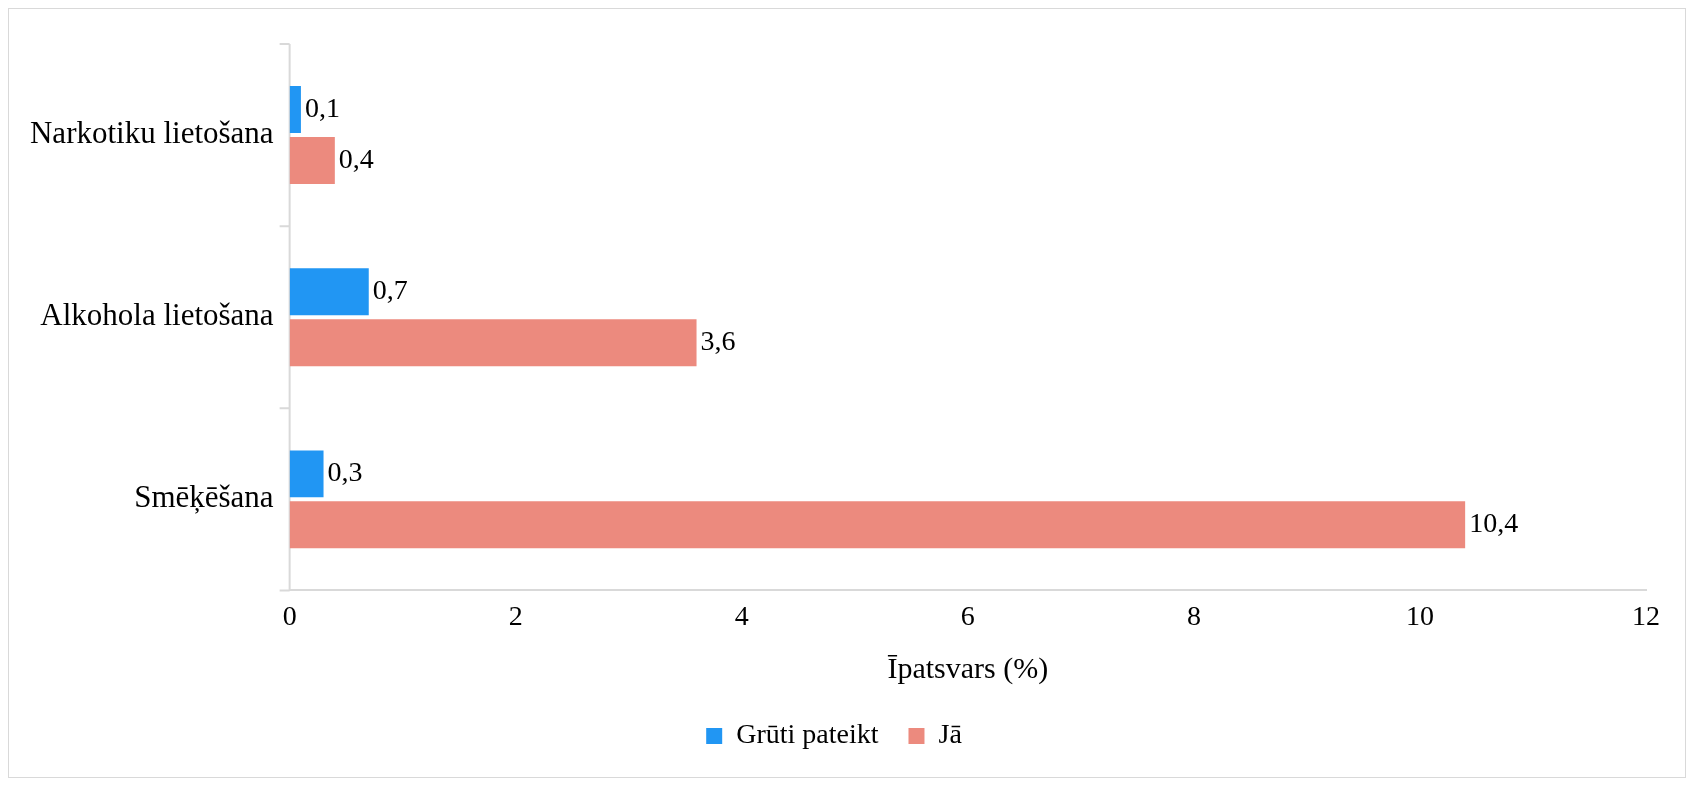 The height and width of the screenshot is (786, 1694). Describe the element at coordinates (968, 667) in the screenshot. I see `x-axis-title: Īpatsvars (%)` at that location.